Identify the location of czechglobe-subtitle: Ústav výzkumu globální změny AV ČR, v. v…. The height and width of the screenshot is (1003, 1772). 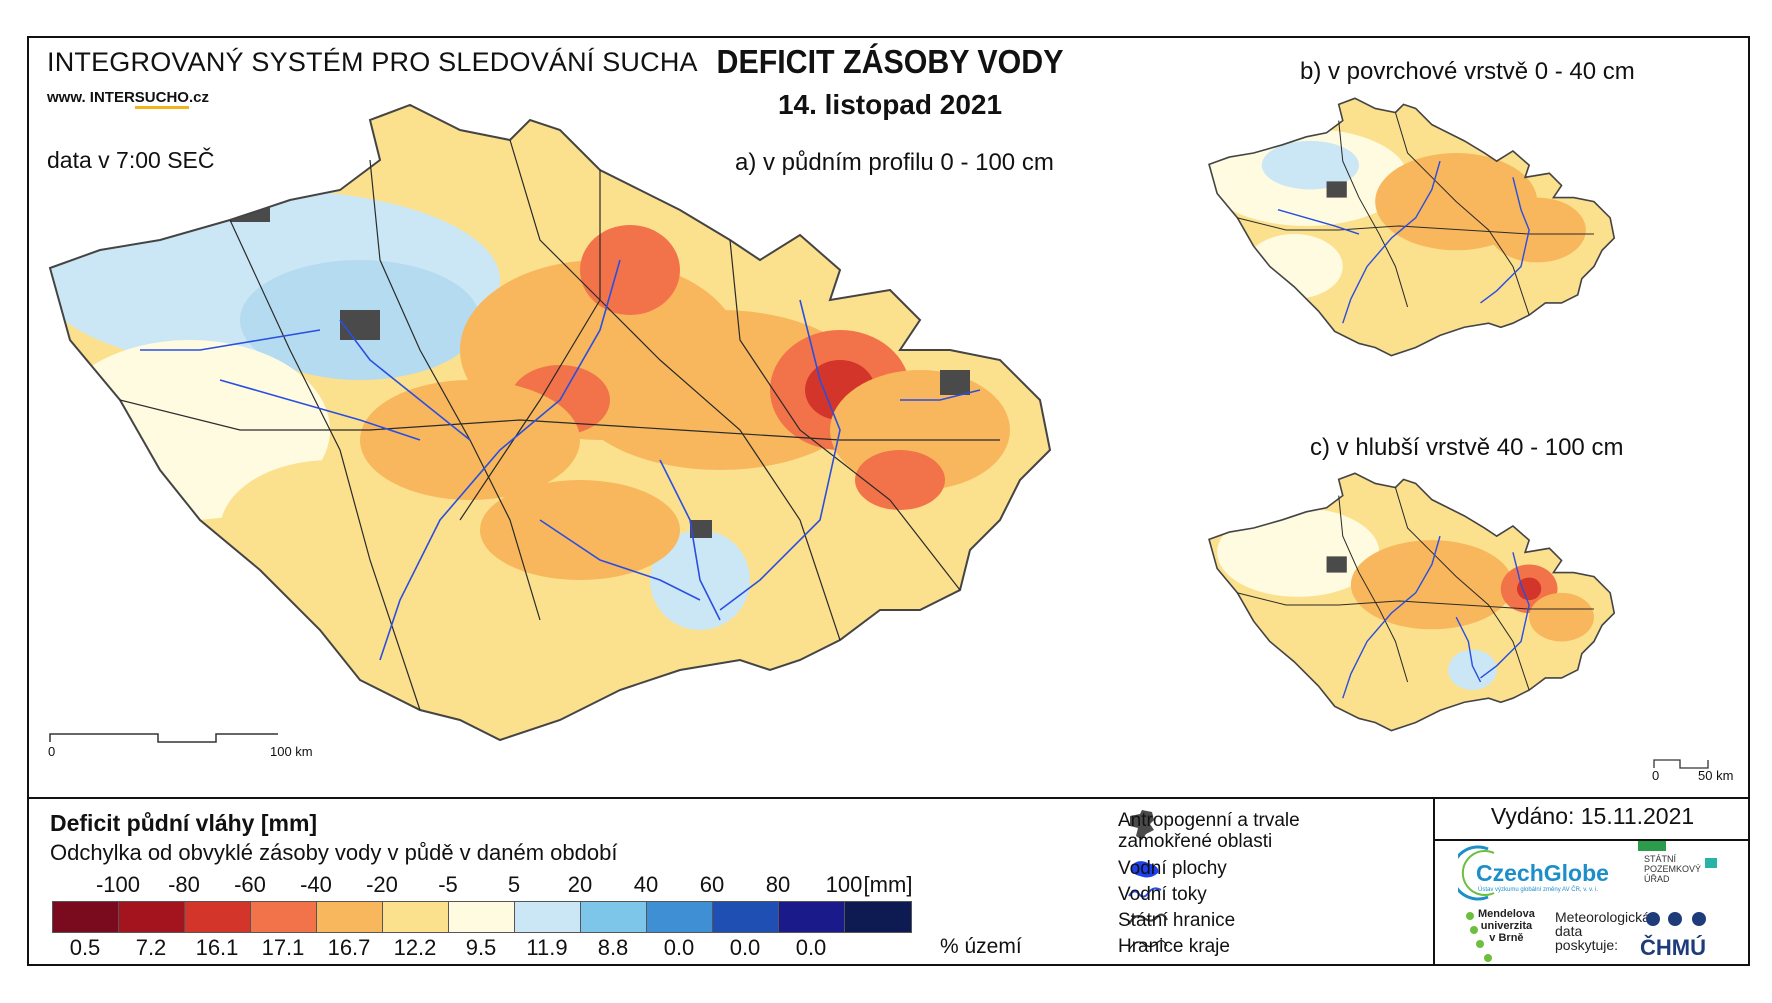
(1538, 890).